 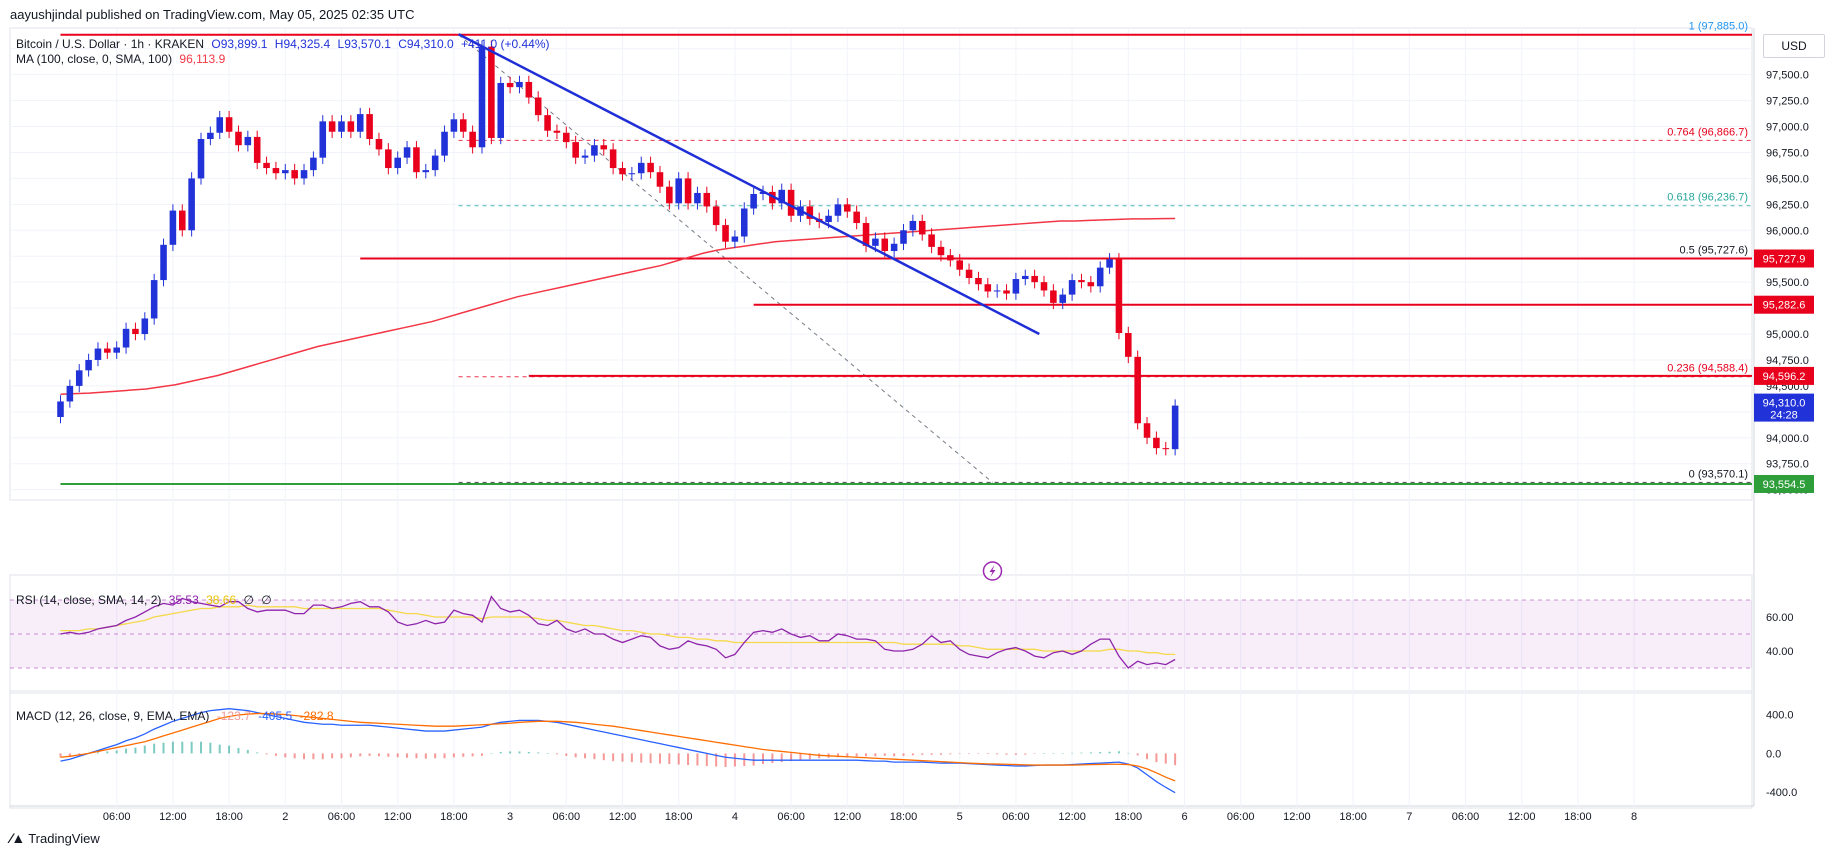 I want to click on ohlc-close: C94,310.0, so click(x=426, y=44).